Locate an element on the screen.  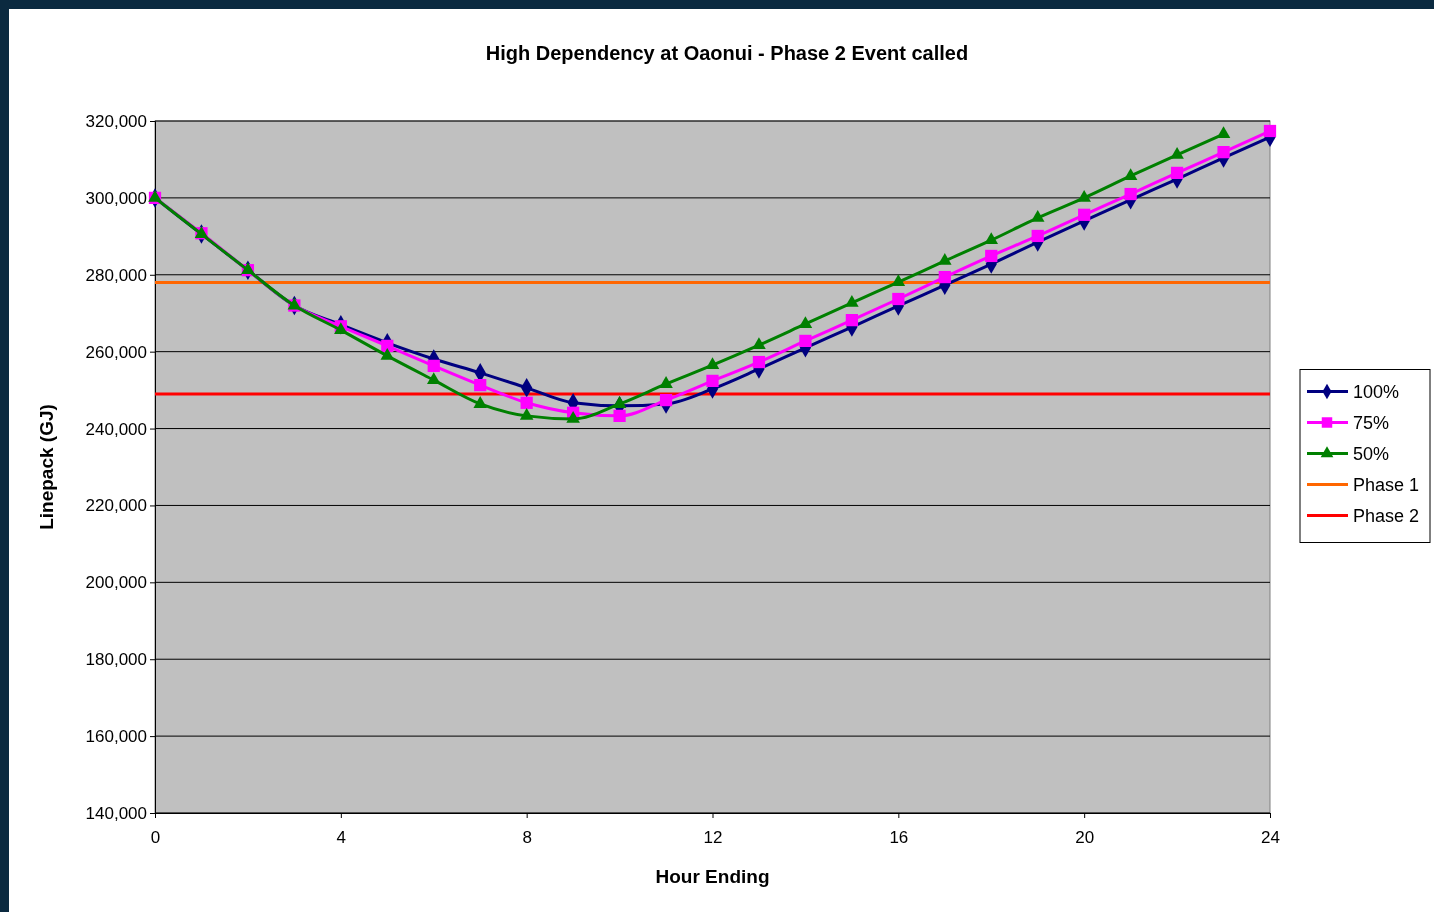
legend-label: 75% is located at coordinates (1371, 422).